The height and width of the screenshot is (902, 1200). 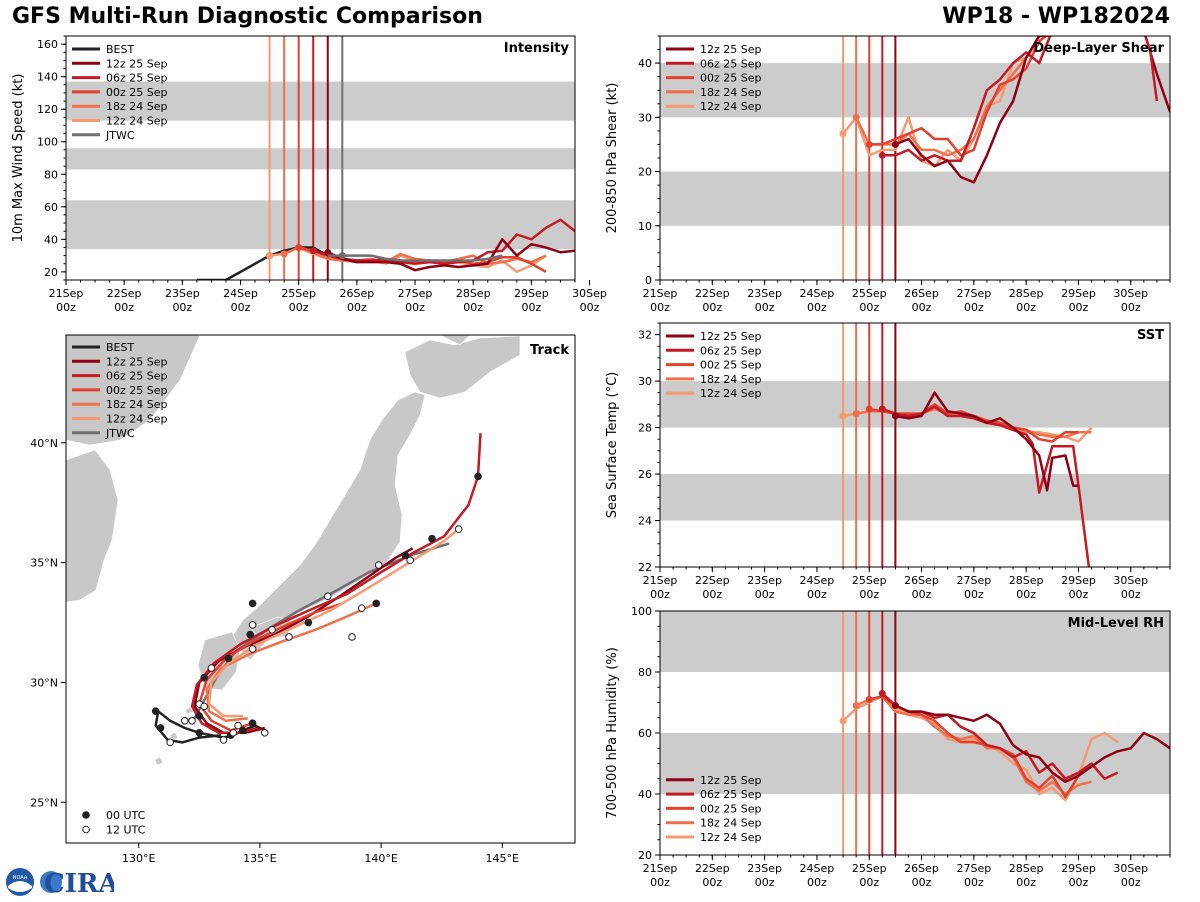 I want to click on x-tick-label: 21Sep, so click(x=660, y=868).